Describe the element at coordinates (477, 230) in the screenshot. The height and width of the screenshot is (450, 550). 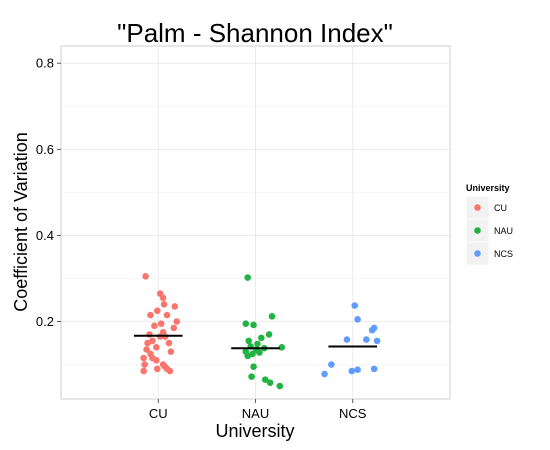
I see `legend-marker-nau` at that location.